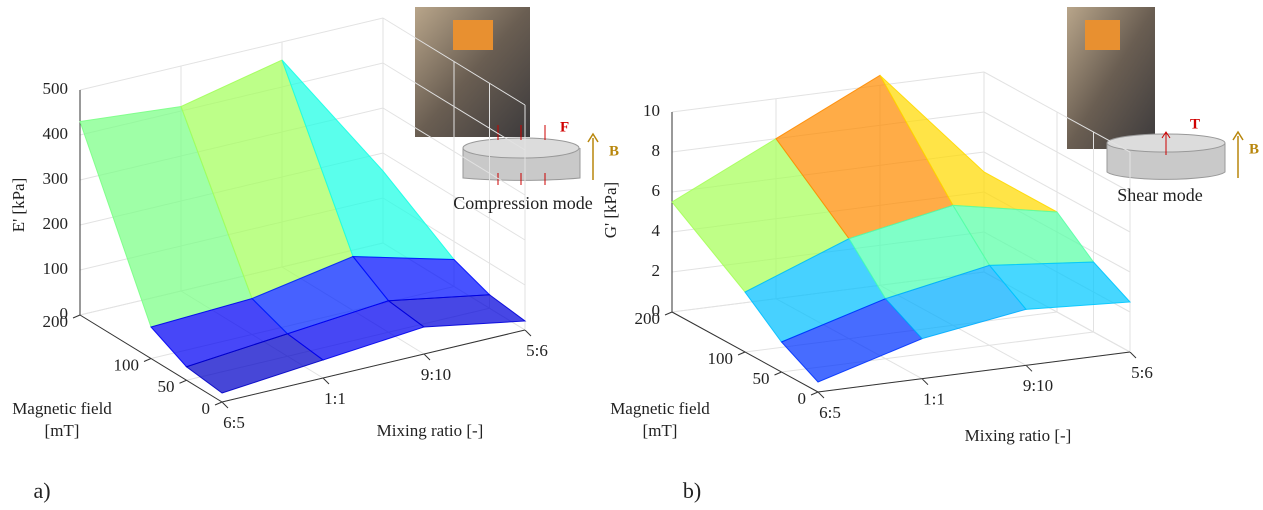 The height and width of the screenshot is (510, 1263). Describe the element at coordinates (651, 110) in the screenshot. I see `z-tick-label: 10` at that location.